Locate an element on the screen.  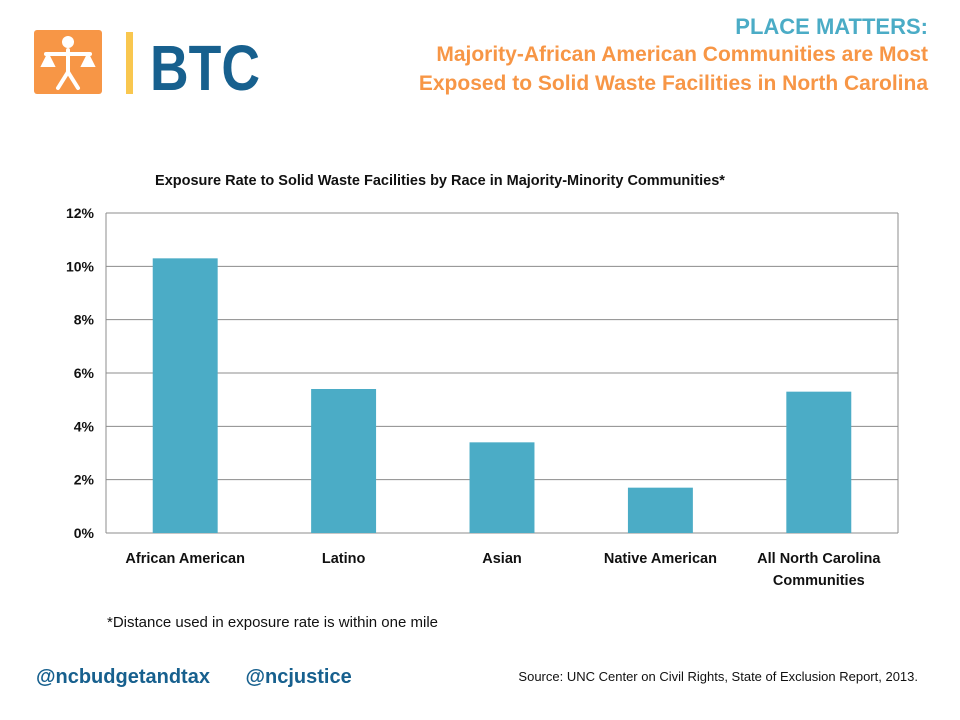
y-tick-label: 12% is located at coordinates (80, 213).